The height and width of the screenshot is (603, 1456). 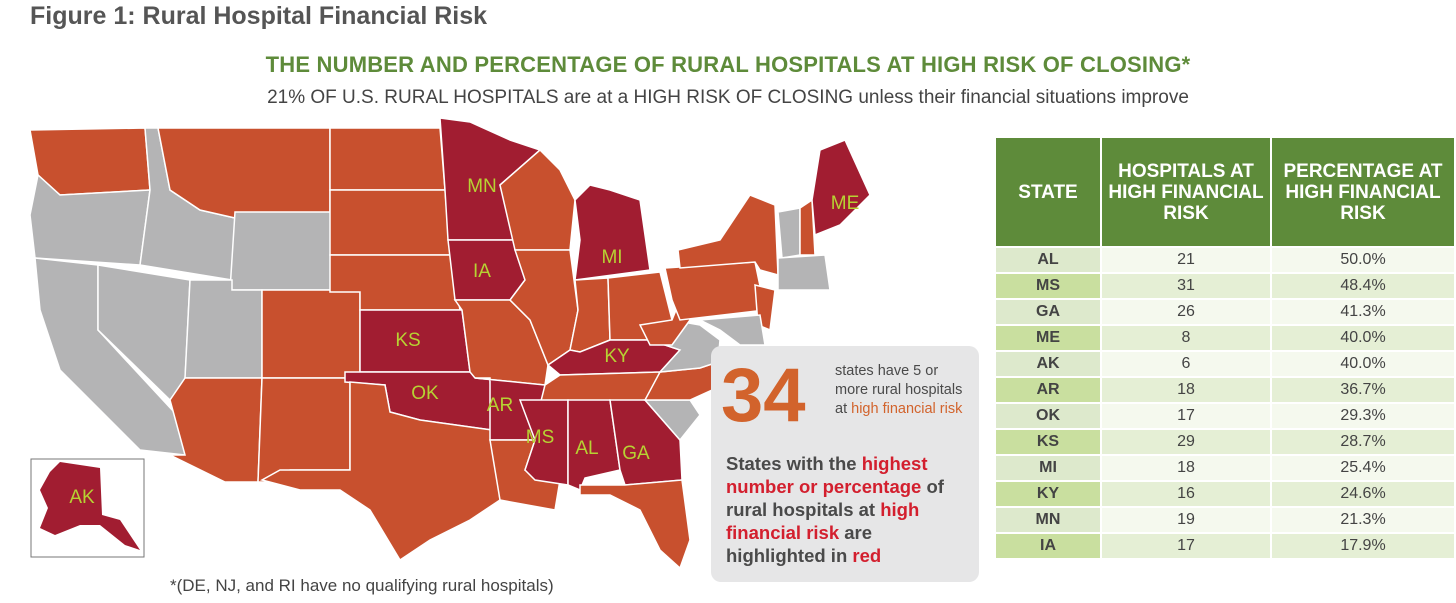 What do you see at coordinates (1186, 312) in the screenshot?
I see `hospitals-cell: 26` at bounding box center [1186, 312].